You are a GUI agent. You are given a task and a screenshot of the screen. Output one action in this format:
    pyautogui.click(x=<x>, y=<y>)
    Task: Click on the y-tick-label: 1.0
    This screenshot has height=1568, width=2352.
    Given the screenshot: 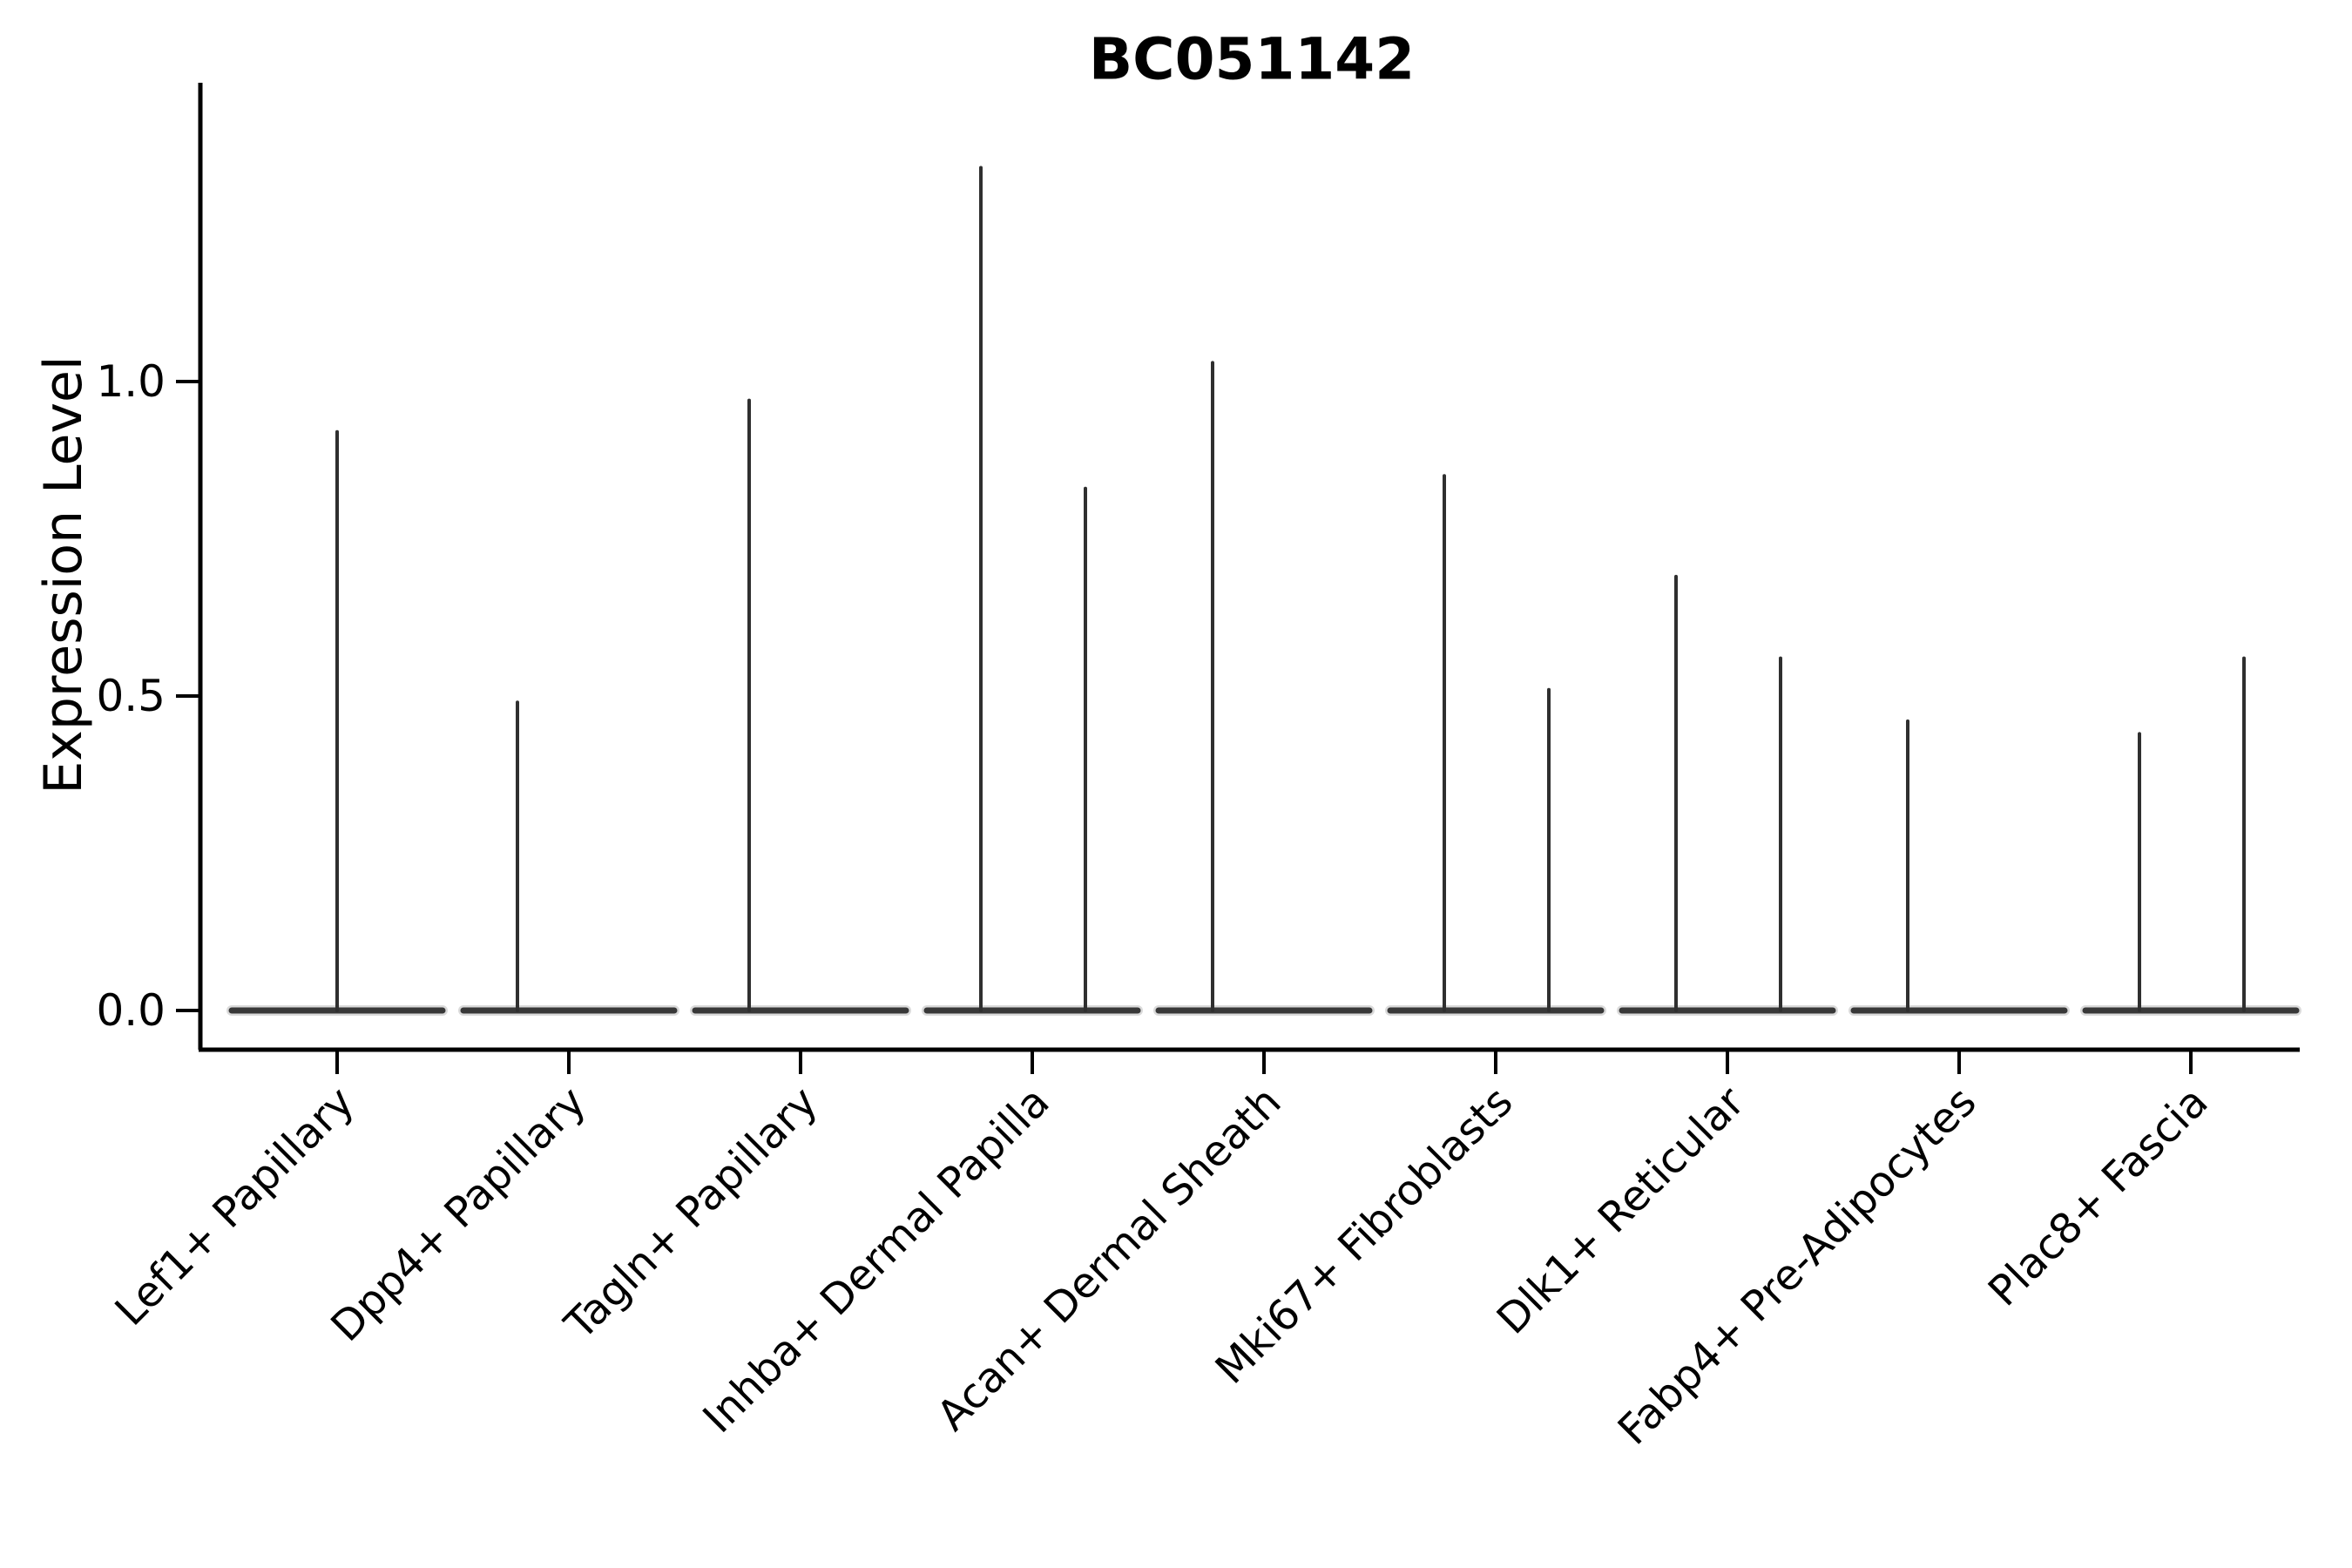 What is the action you would take?
    pyautogui.click(x=131, y=381)
    